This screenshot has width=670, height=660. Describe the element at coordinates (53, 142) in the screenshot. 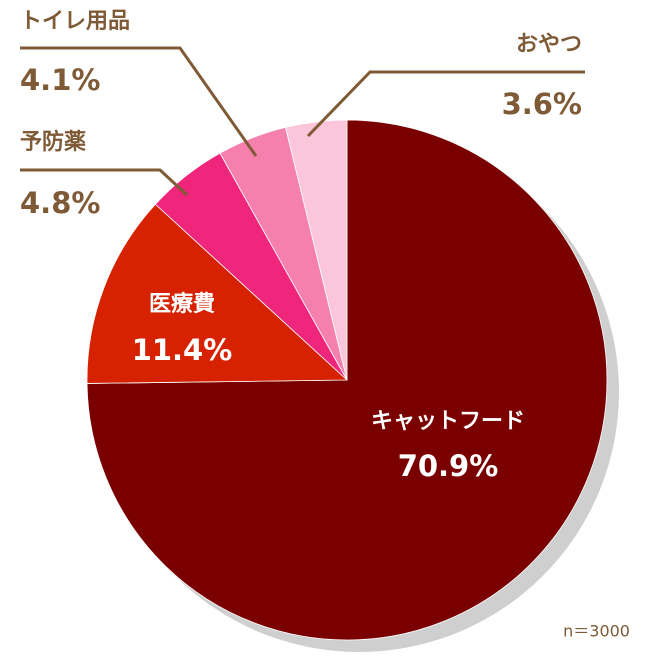

I see `slice-name: 予防薬` at that location.